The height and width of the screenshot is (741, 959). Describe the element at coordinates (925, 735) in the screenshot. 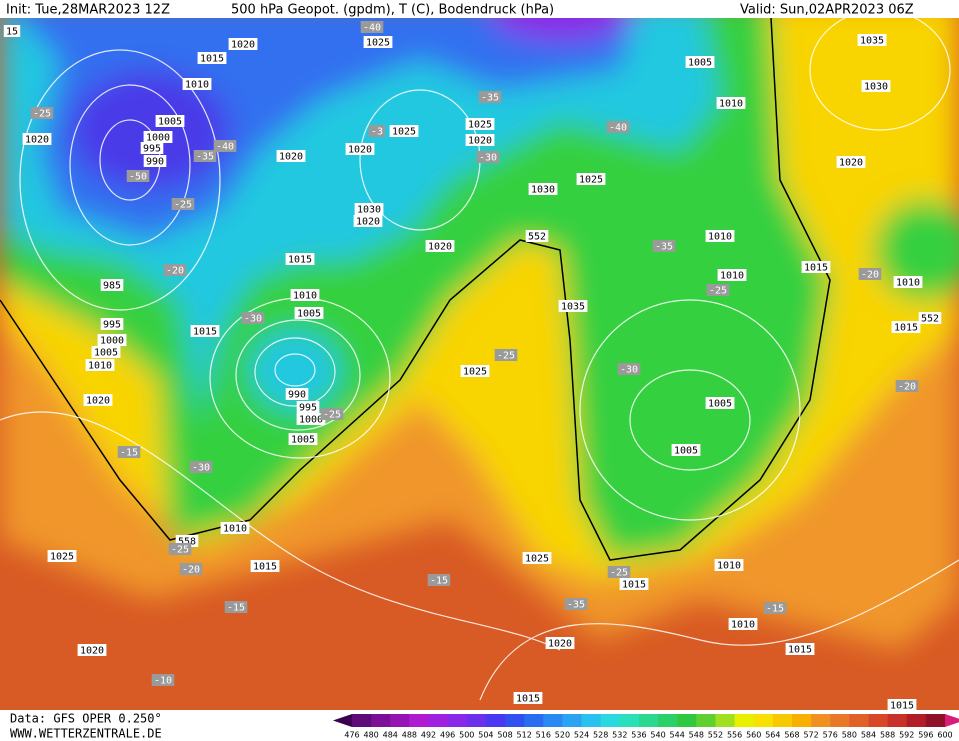

I see `colorbar-label: 596` at that location.